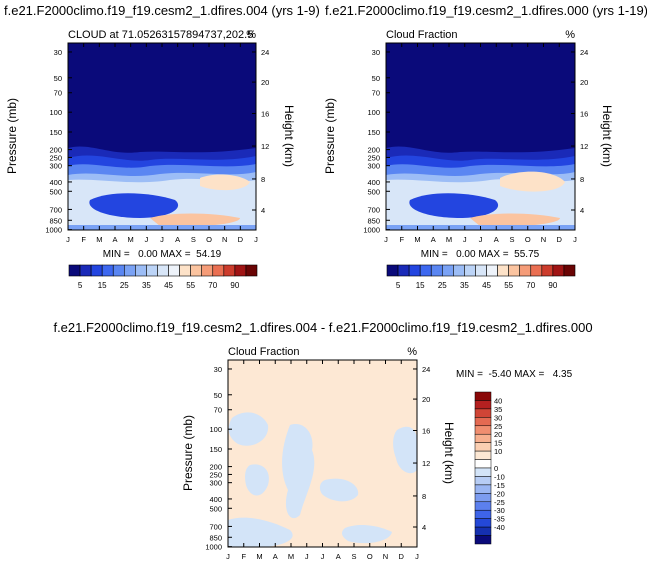 Image resolution: width=647 pixels, height=567 pixels. What do you see at coordinates (496, 468) in the screenshot?
I see `panel-3-colorbar-label: 0` at bounding box center [496, 468].